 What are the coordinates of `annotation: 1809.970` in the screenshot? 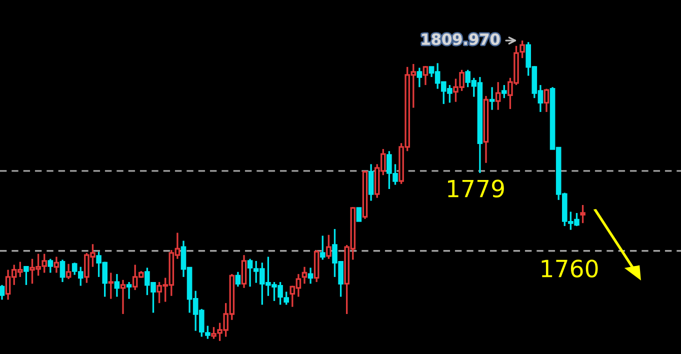 It's located at (461, 39).